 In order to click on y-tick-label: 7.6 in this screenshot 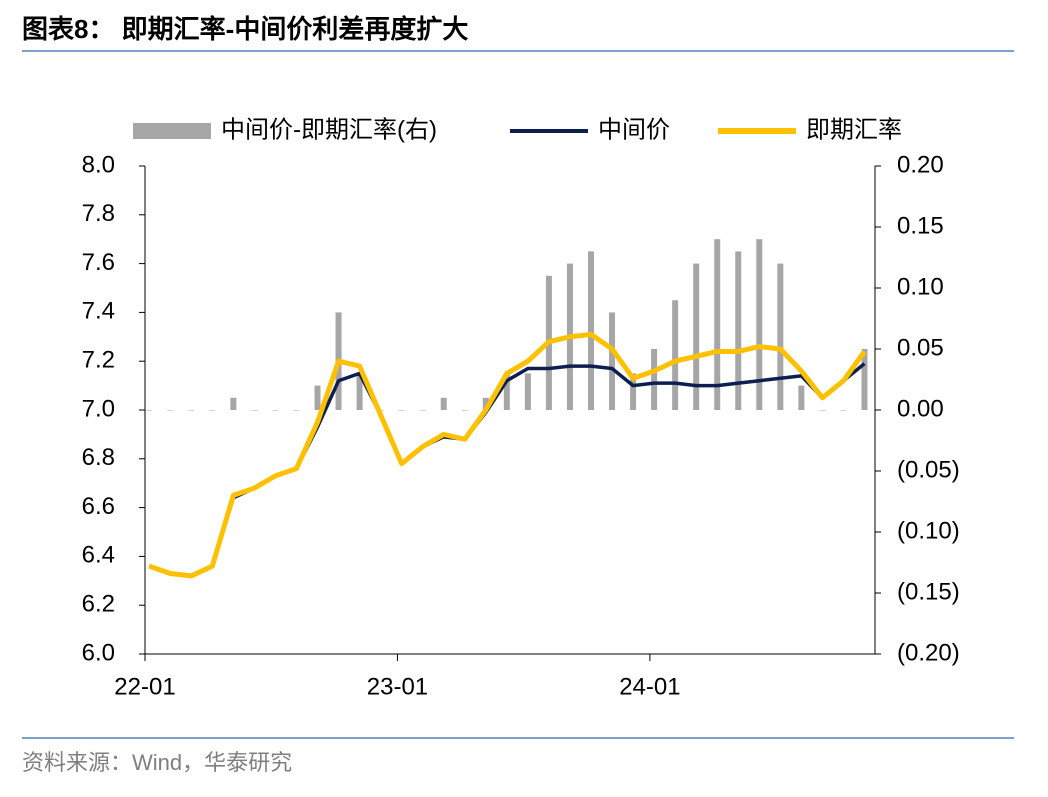, I will do `click(98, 262)`.